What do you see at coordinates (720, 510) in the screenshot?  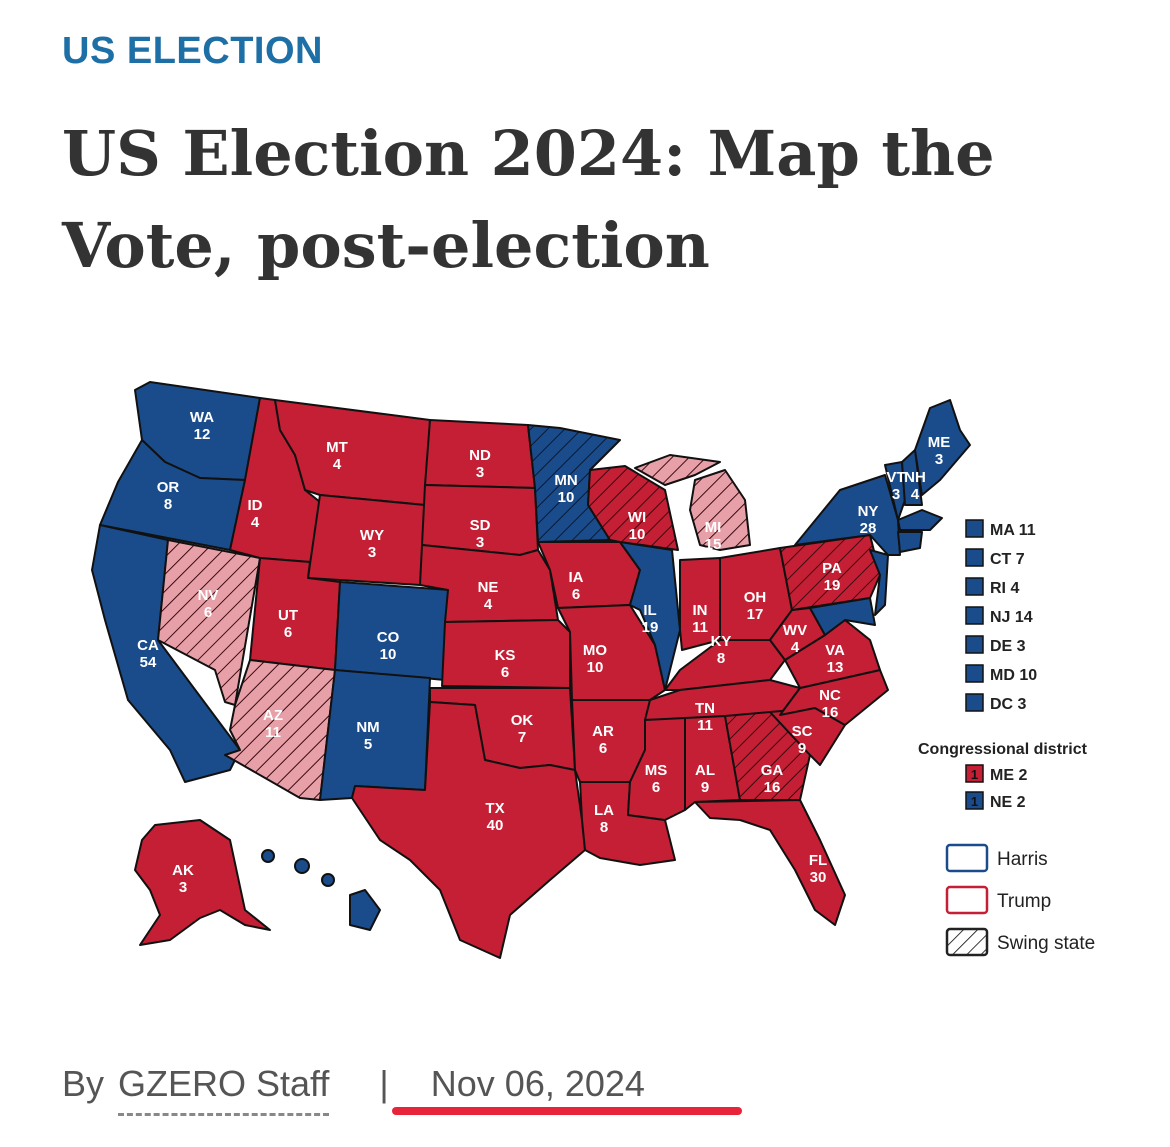 I see `state-MI` at bounding box center [720, 510].